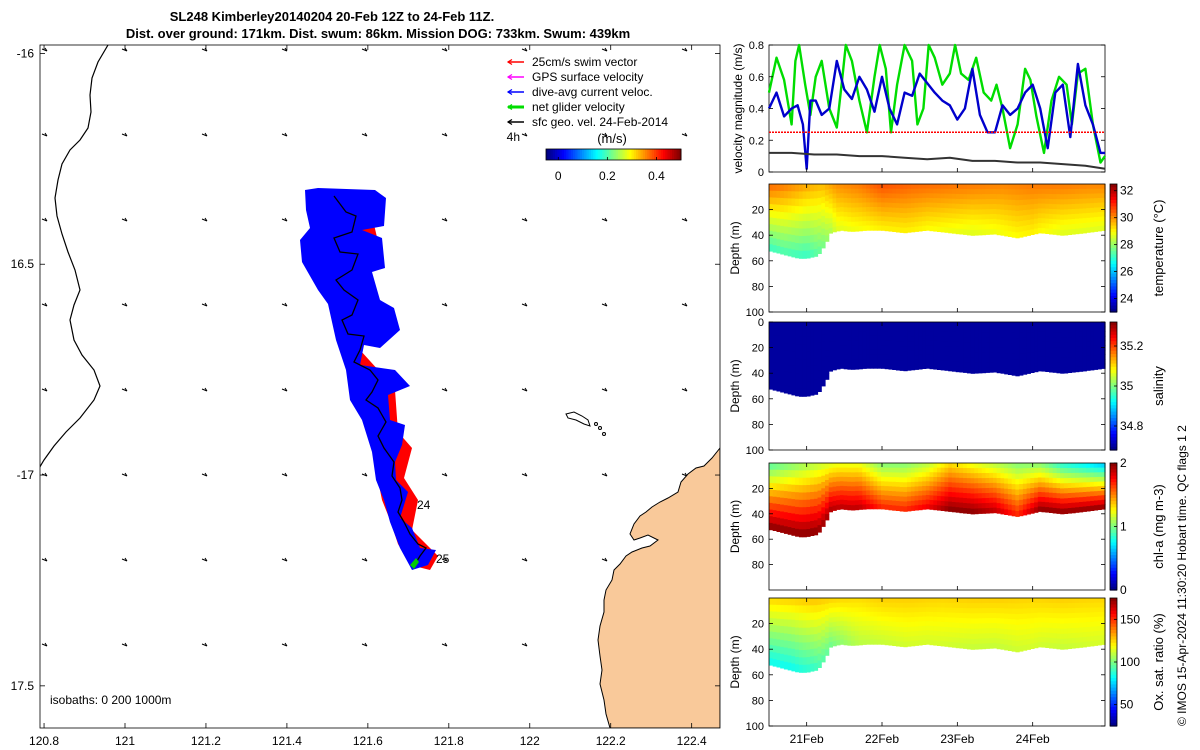 This screenshot has width=1200, height=750. What do you see at coordinates (124, 389) in the screenshot?
I see `velocity-arrow` at bounding box center [124, 389].